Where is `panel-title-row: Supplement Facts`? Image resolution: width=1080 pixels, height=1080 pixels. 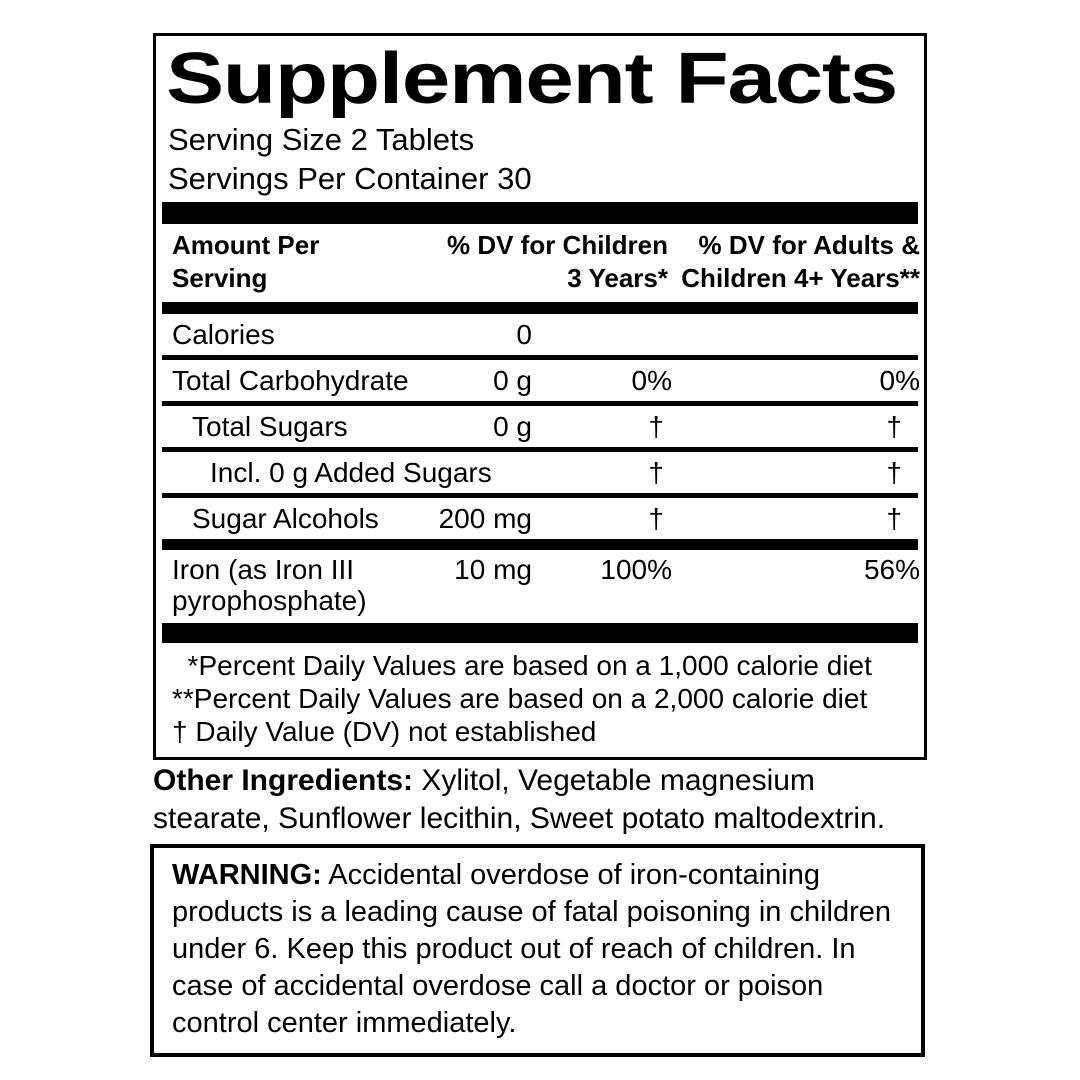 panel-title-row: Supplement Facts is located at coordinates (542, 80).